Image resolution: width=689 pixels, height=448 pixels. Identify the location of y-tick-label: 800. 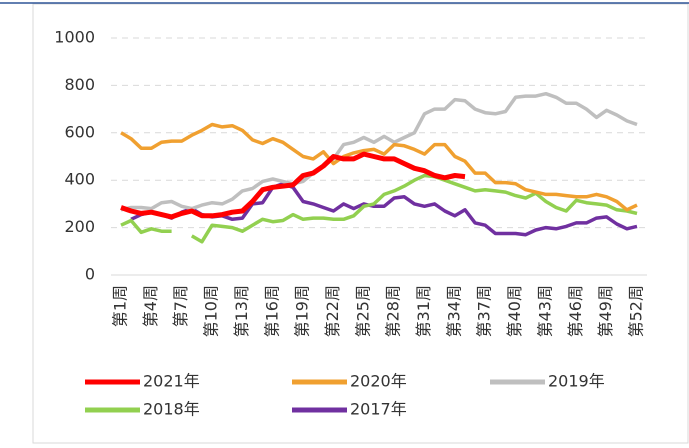
(79, 84).